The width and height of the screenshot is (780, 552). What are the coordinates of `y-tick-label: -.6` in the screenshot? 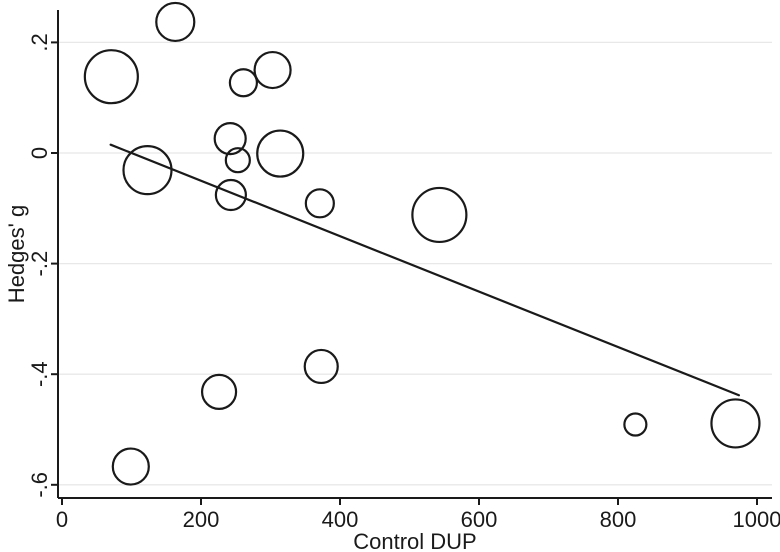 It's located at (39, 485).